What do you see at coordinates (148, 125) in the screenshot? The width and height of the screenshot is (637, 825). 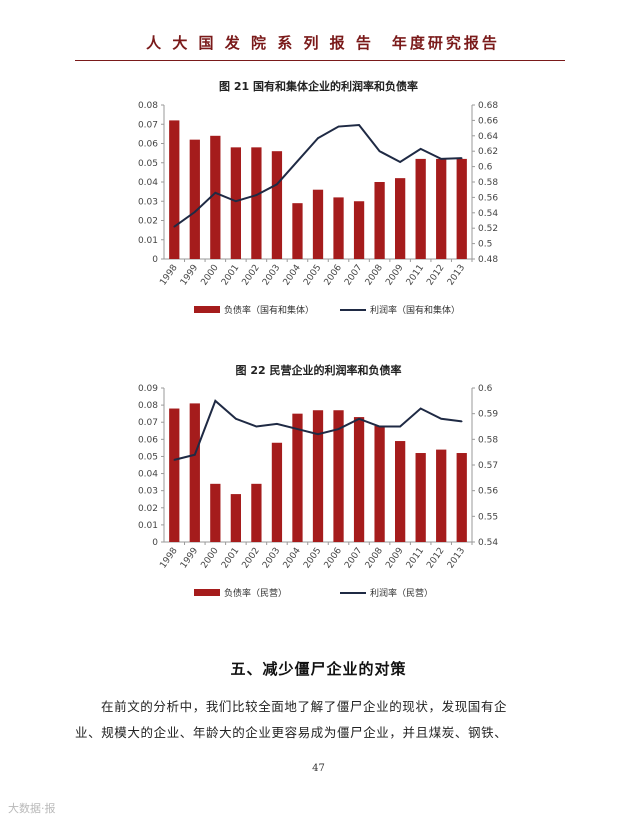 I see `y-left-tick-label: 0.07` at bounding box center [148, 125].